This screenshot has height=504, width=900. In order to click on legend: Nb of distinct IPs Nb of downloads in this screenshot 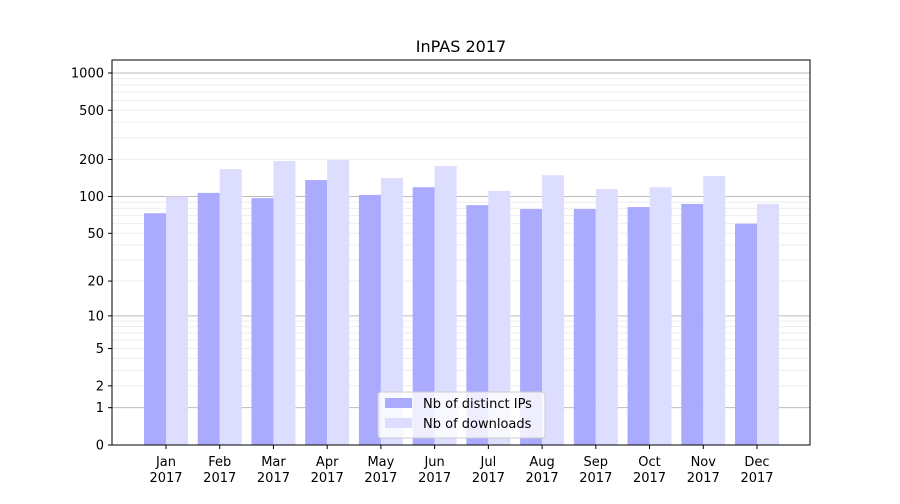, I will do `click(461, 415)`.